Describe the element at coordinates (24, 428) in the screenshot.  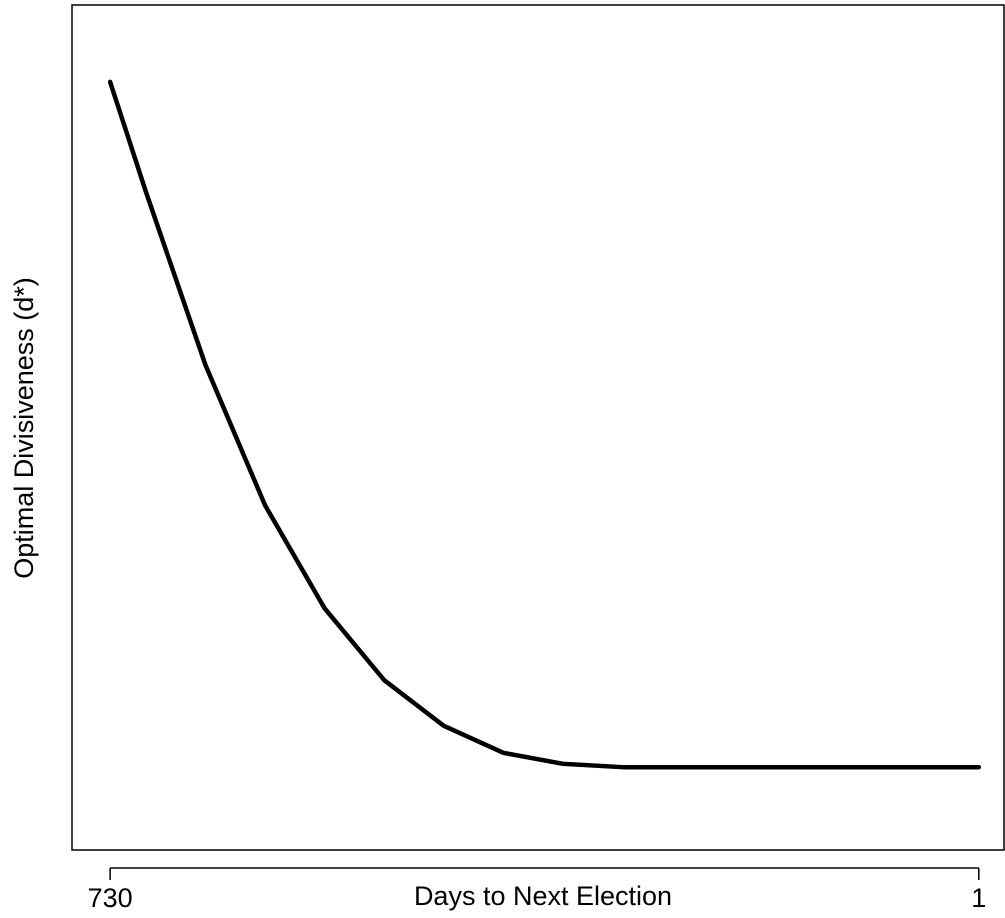
I see `y-axis-label: Optimal Divisiveness (d*)` at that location.